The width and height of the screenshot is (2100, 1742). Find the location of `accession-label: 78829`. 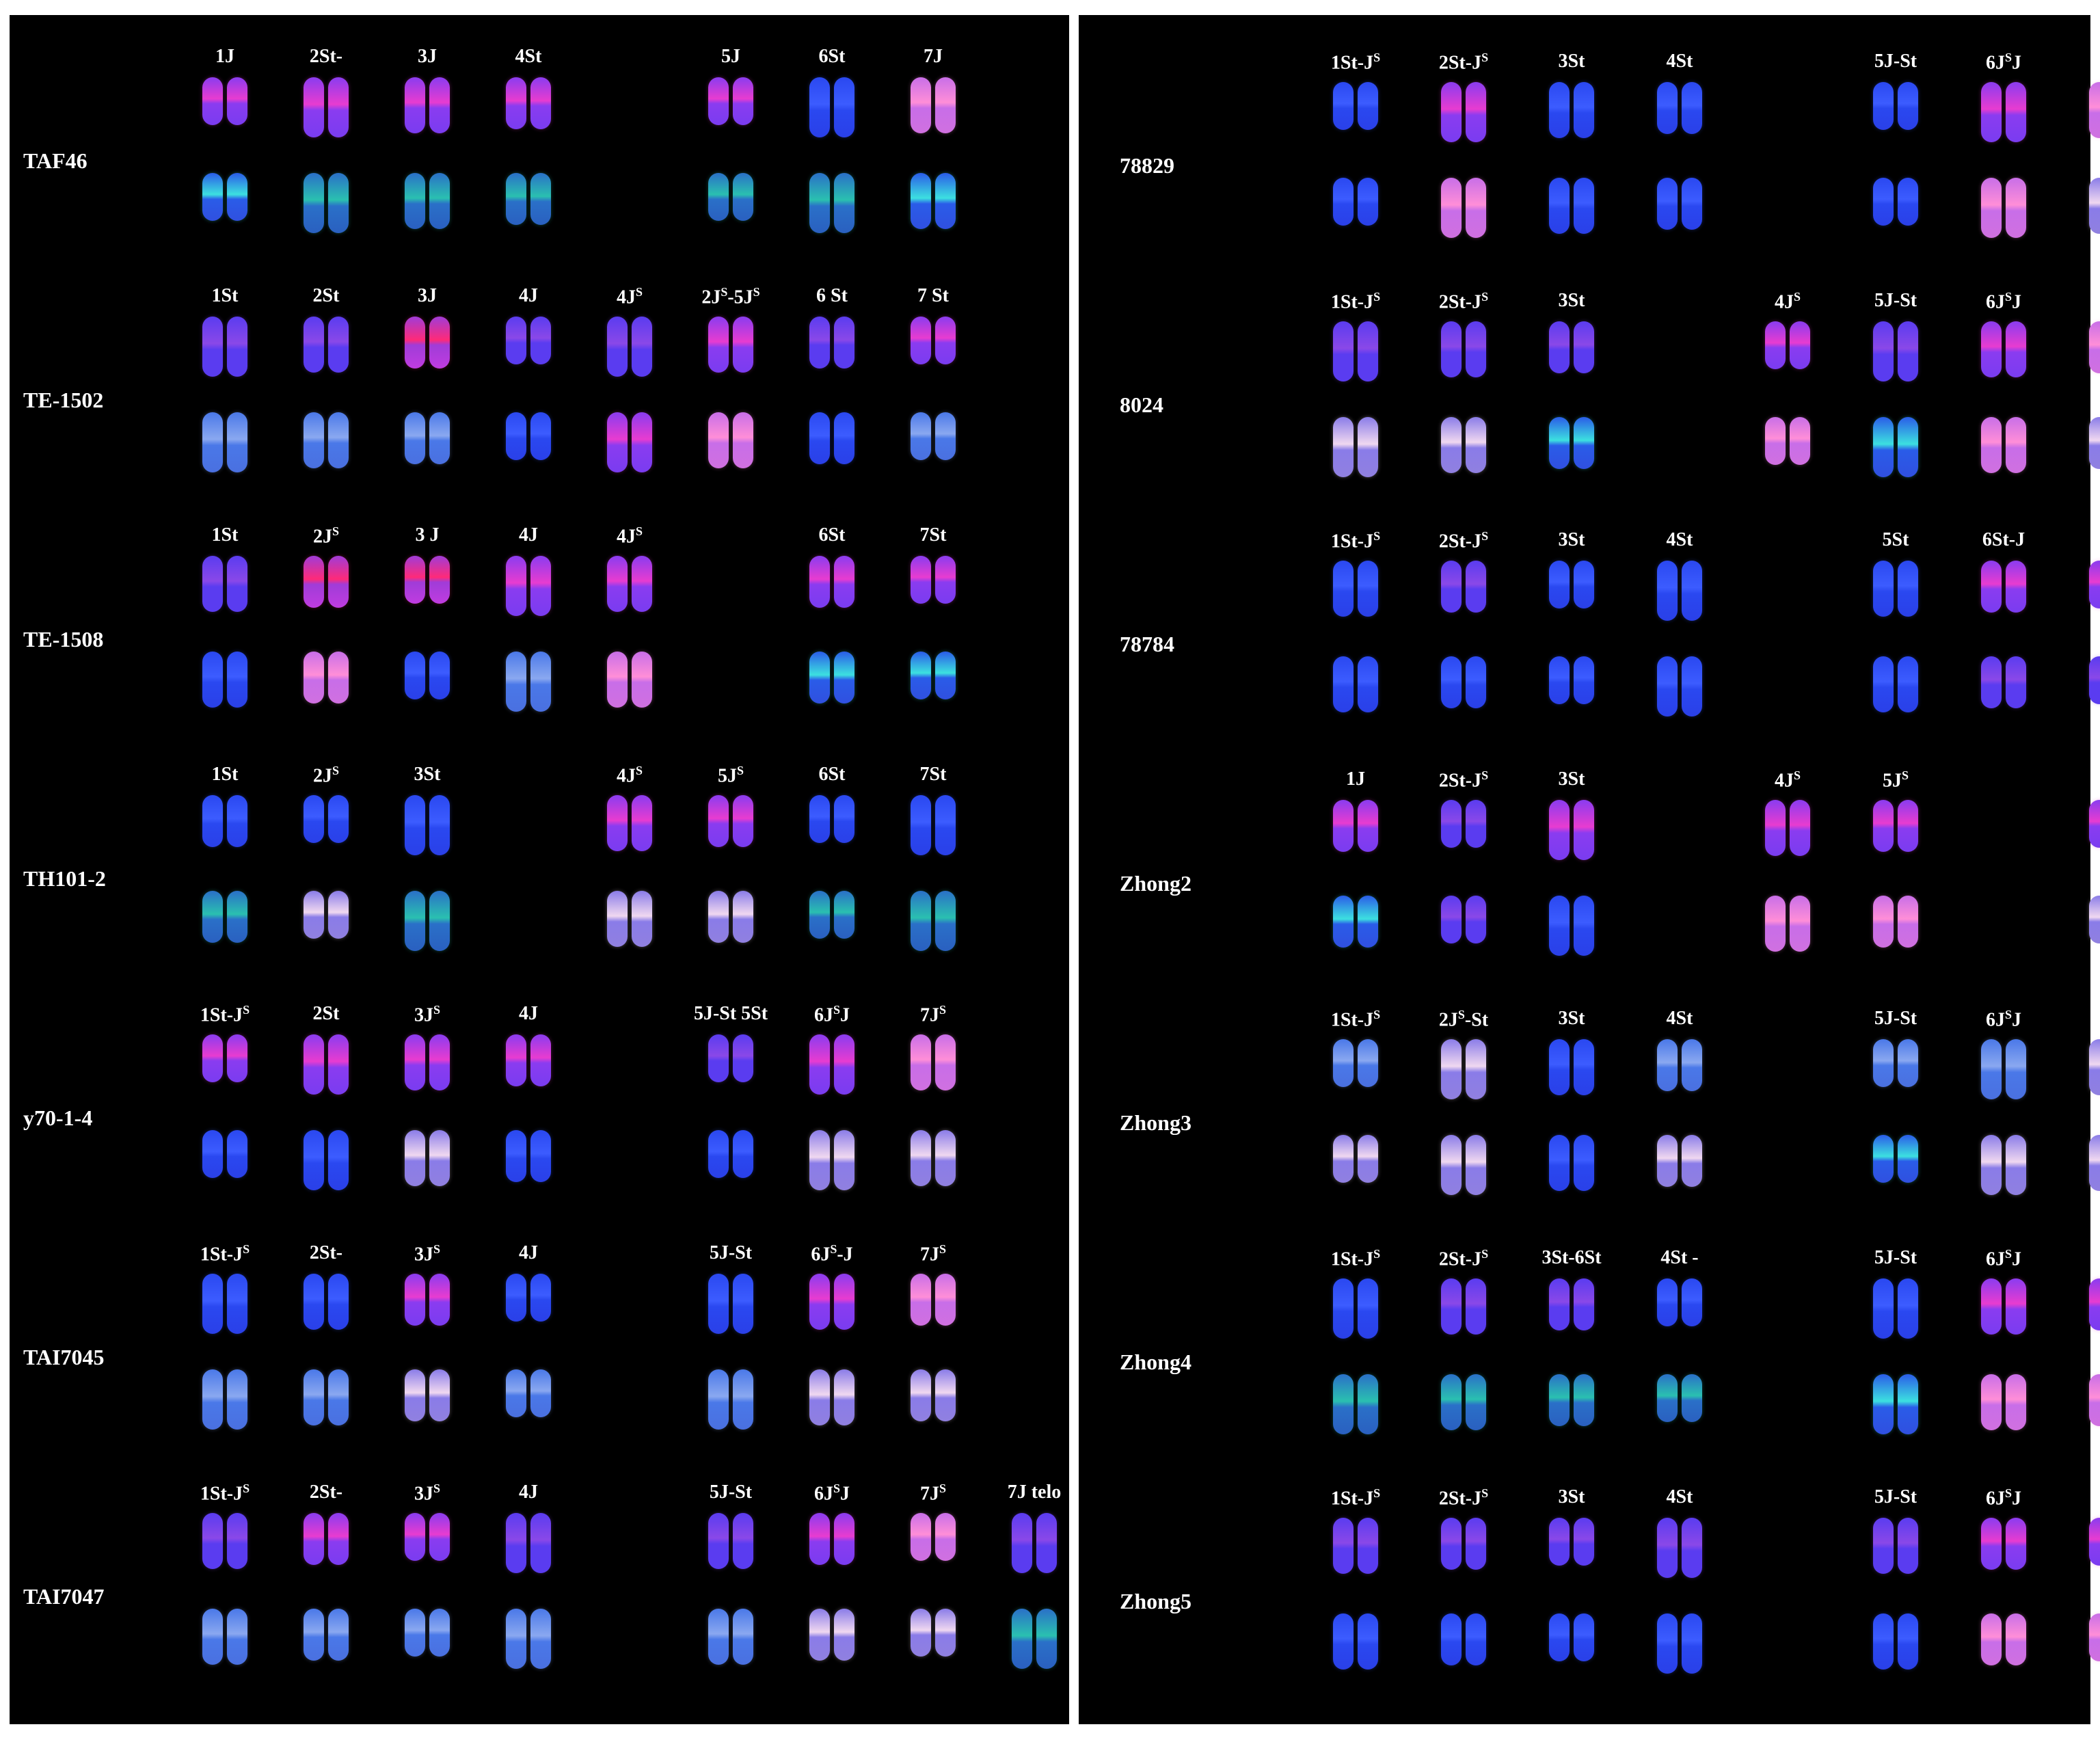

accession-label: 78829 is located at coordinates (1147, 165).